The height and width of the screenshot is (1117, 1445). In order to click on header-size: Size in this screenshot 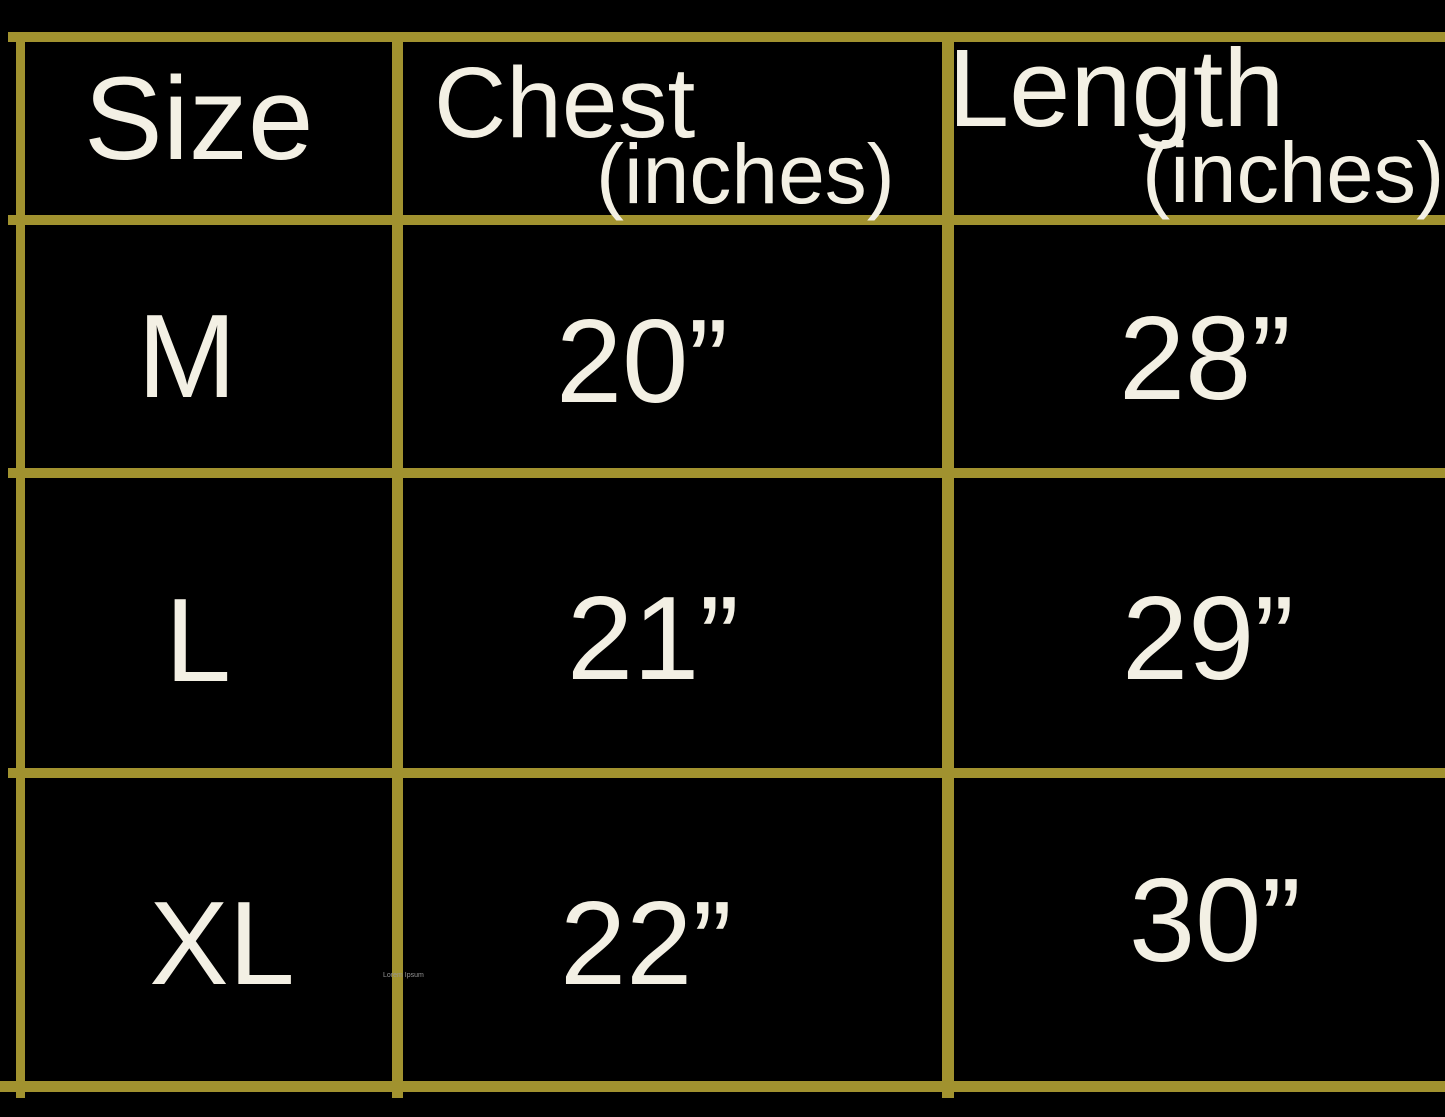, I will do `click(199, 119)`.